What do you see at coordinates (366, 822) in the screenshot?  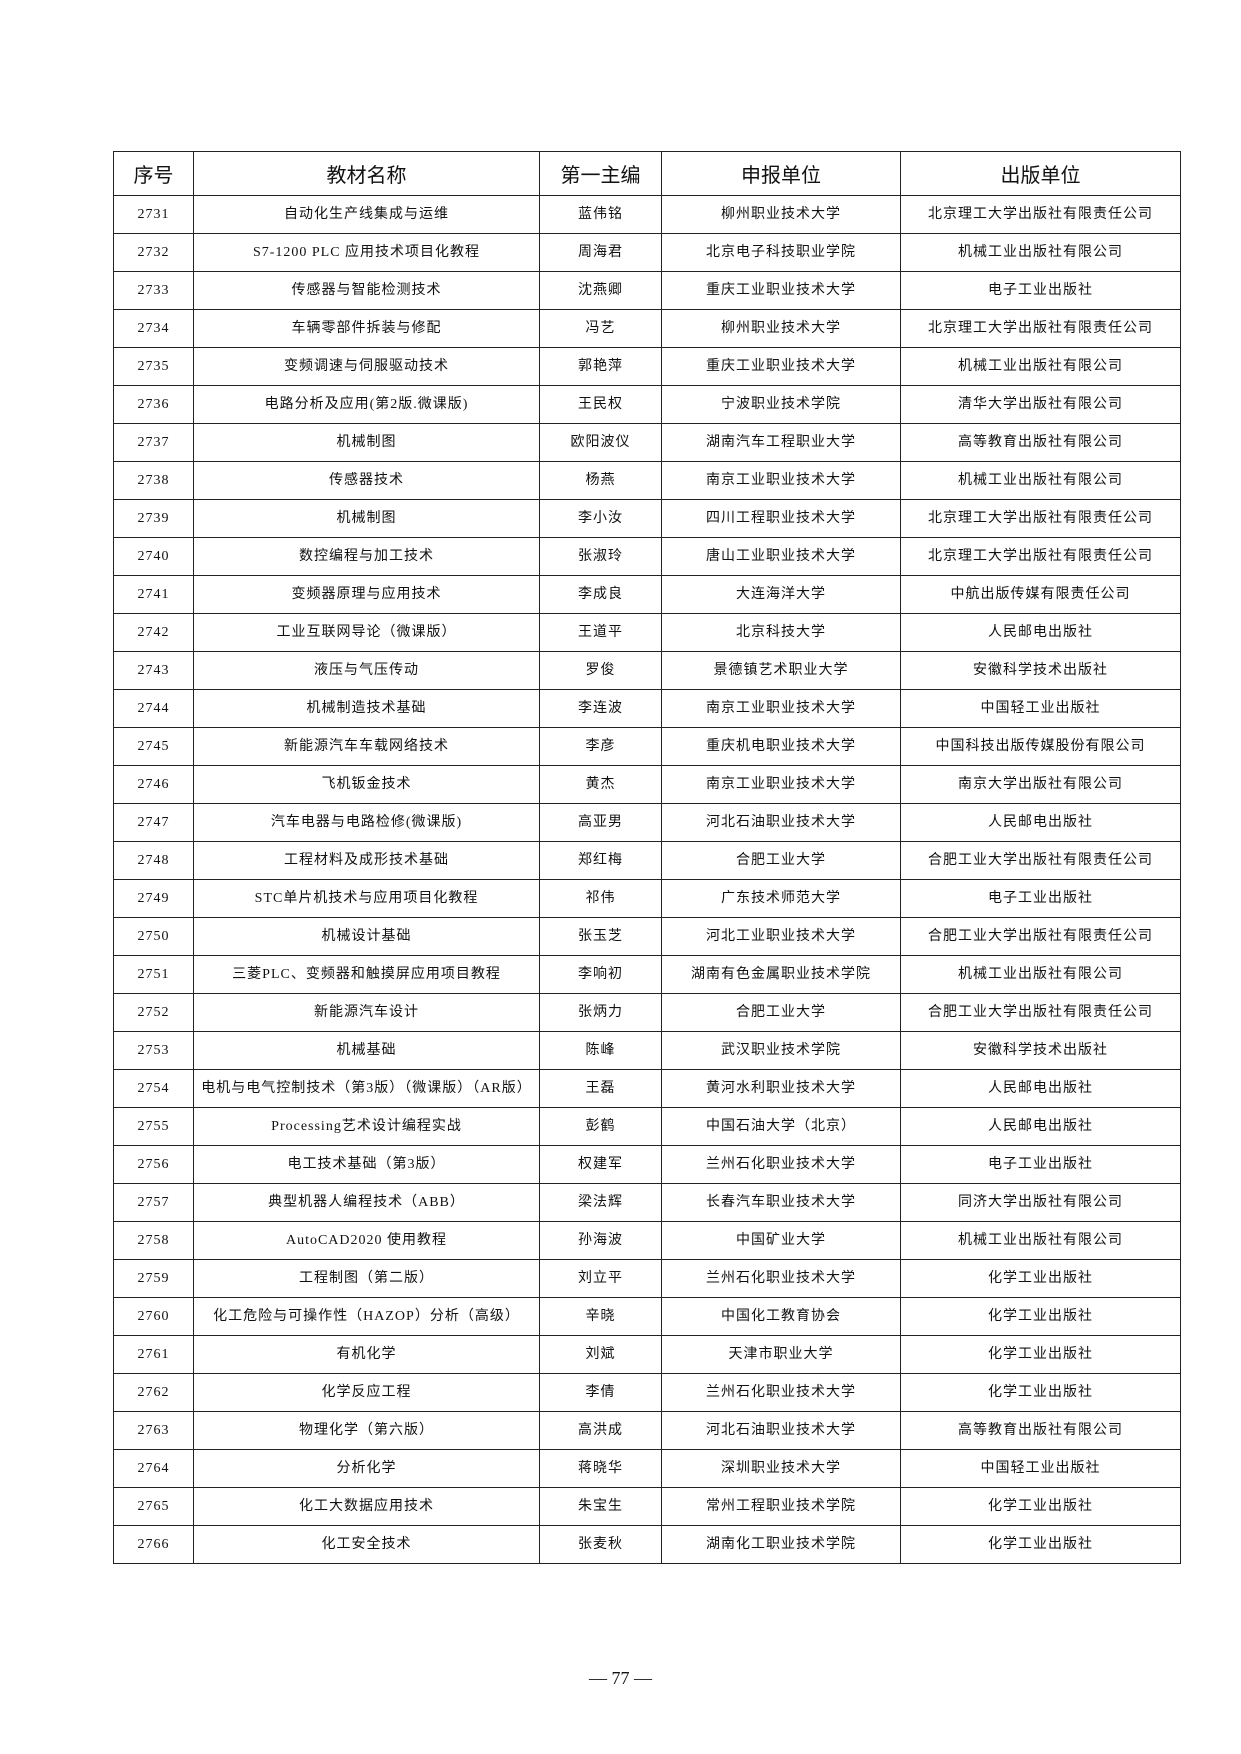 I see `cell-title: 汽车电器与电路检修(微课版)` at bounding box center [366, 822].